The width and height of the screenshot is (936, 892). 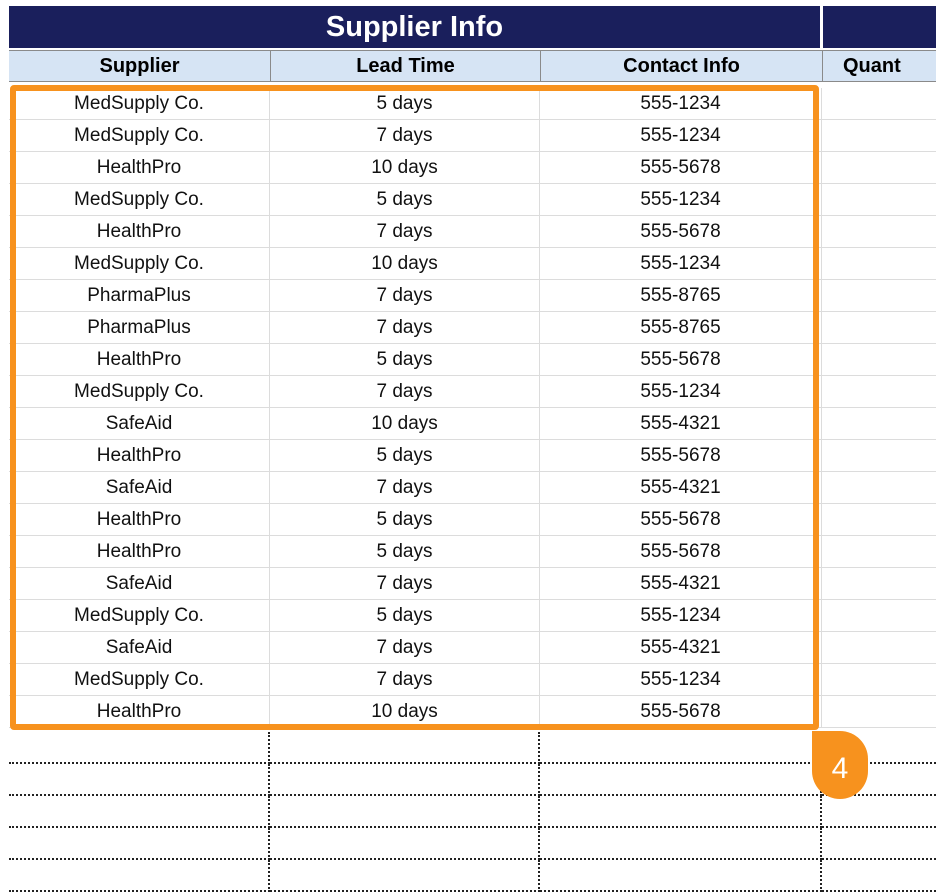 I want to click on section-title-next, so click(x=879, y=27).